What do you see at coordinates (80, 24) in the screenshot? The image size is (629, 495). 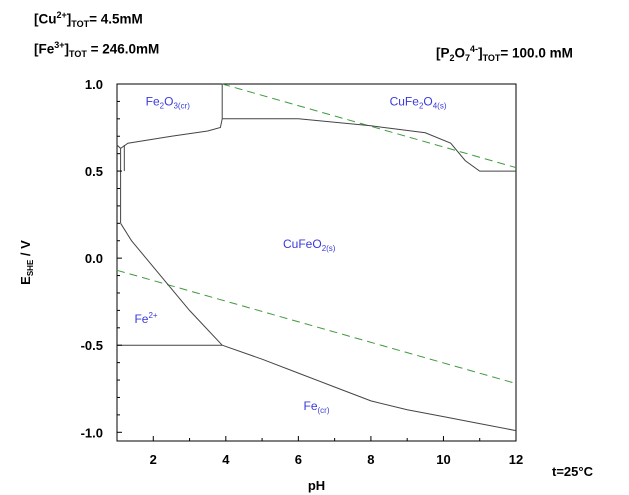 I see `cu-tot-subscript: TOT` at bounding box center [80, 24].